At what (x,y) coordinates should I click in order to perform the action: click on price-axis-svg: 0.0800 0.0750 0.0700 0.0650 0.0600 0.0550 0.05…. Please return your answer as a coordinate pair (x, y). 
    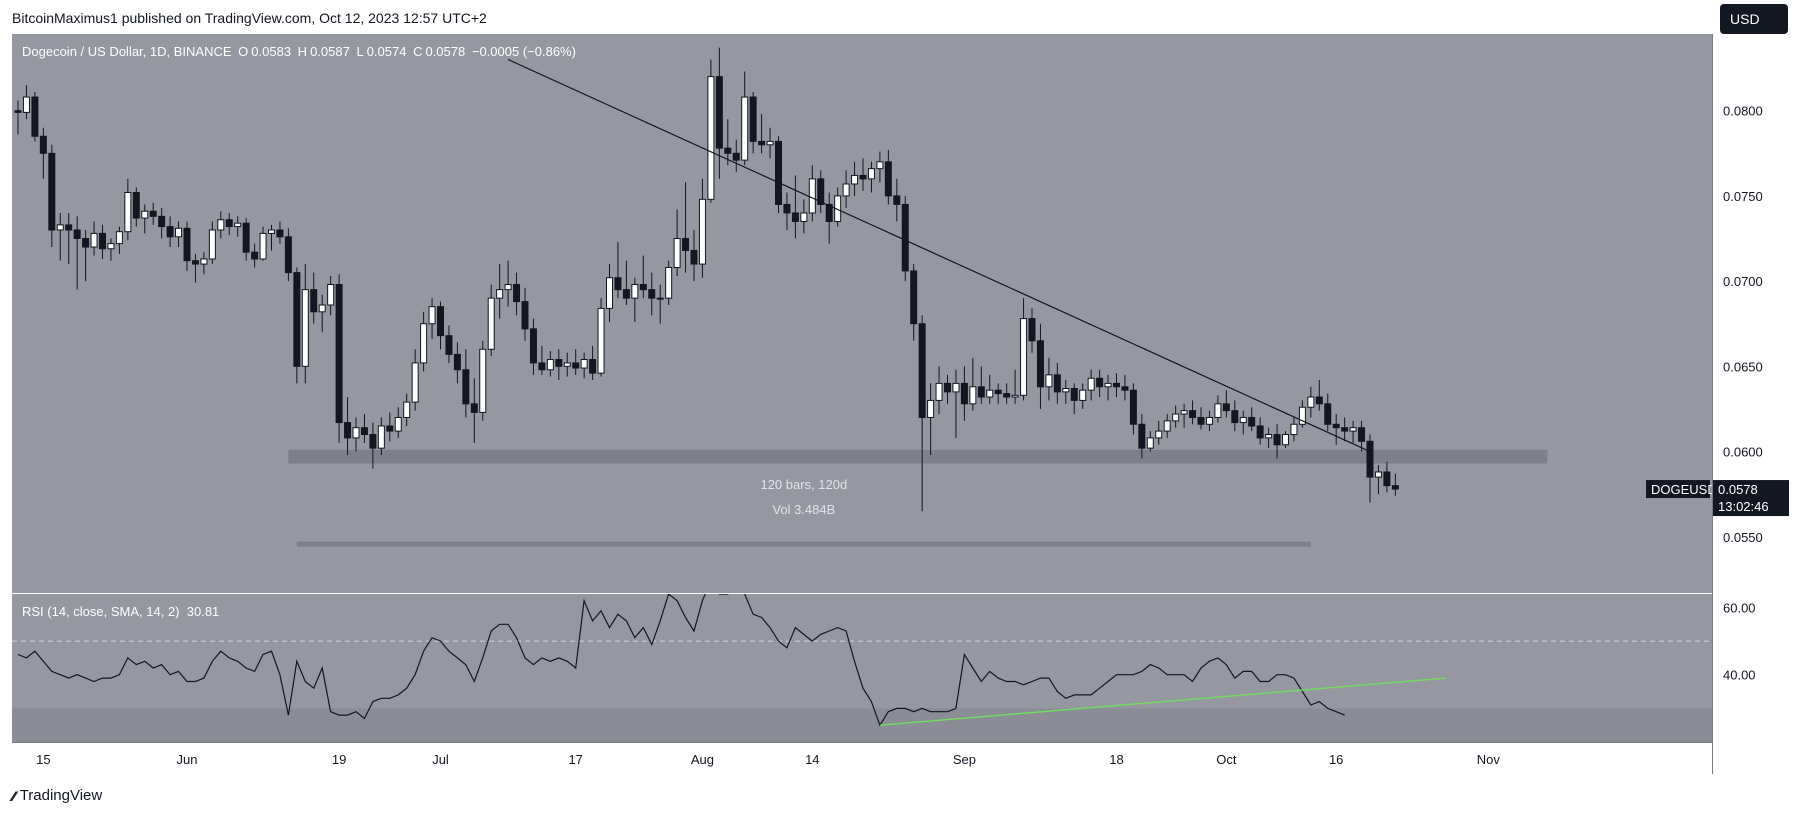
    Looking at the image, I should click on (1753, 404).